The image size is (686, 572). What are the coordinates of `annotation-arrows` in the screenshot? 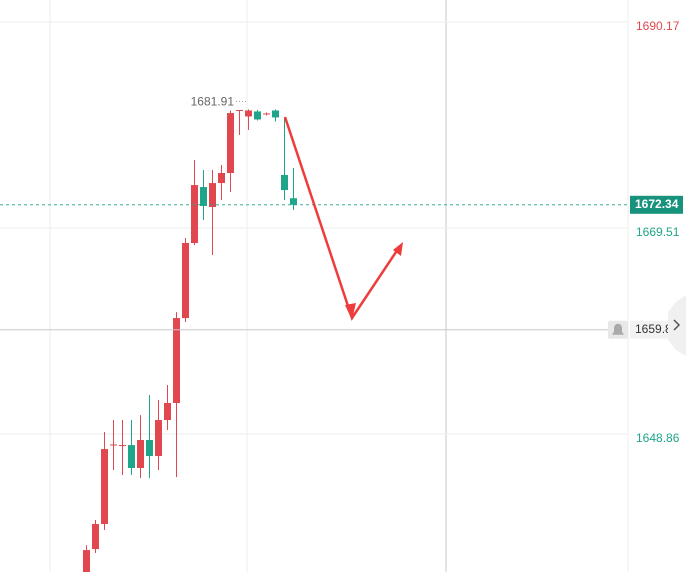 It's located at (343, 218).